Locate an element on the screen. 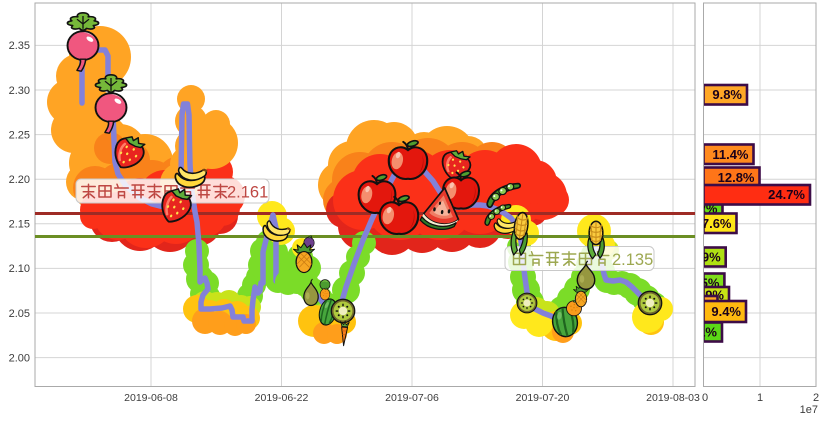 The image size is (825, 422). svg-text: 0 is located at coordinates (705, 398).